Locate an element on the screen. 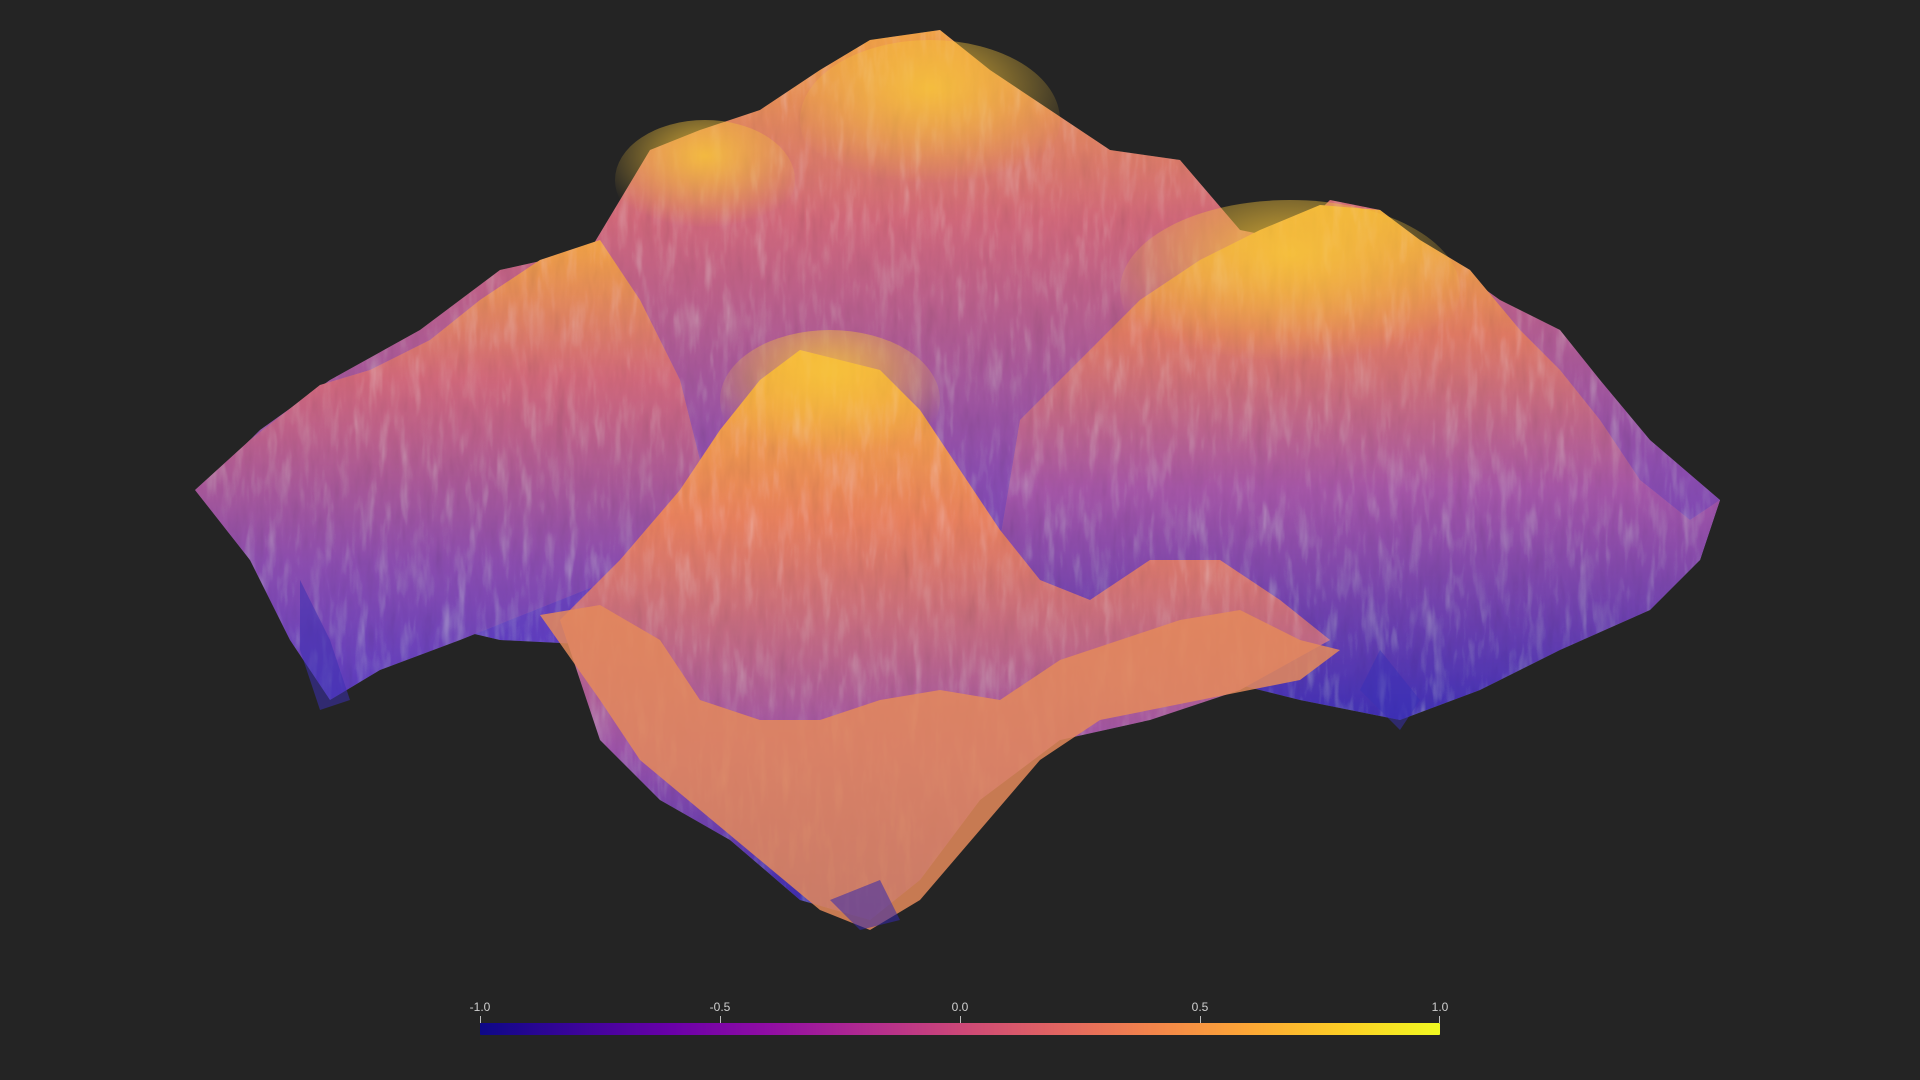  colorbar-legend: -1.0 -0.5 0.0 0.5 1.0 is located at coordinates (959, 1030).